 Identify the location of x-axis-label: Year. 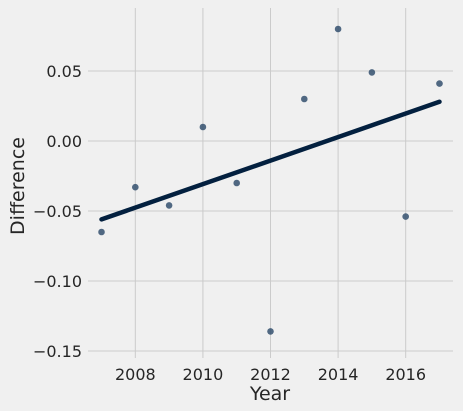
(269, 394).